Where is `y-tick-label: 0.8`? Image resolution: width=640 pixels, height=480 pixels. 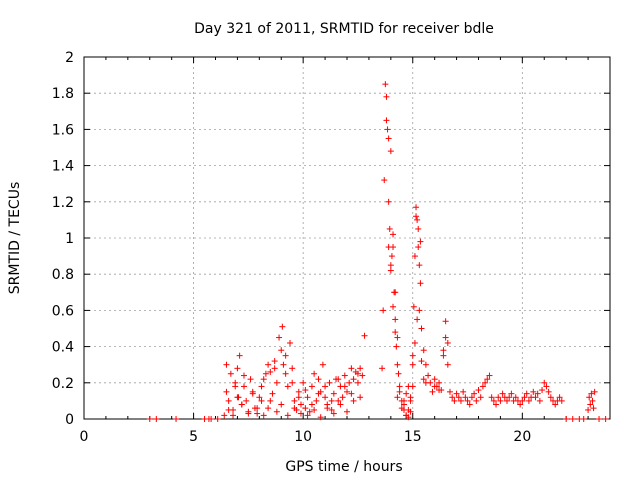 y-tick-label: 0.8 is located at coordinates (63, 275).